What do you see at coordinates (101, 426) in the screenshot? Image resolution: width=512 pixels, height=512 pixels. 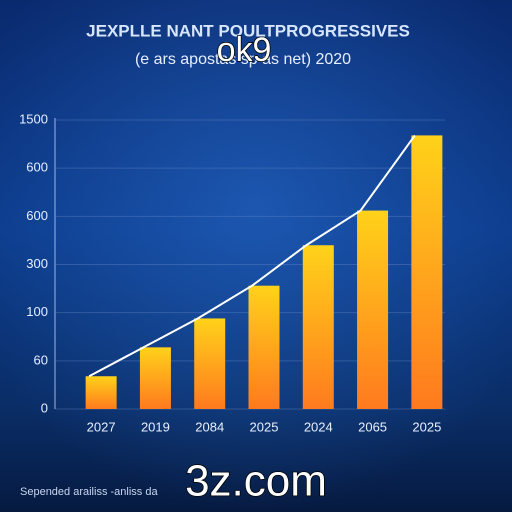 I see `x-tick-label: 2027` at bounding box center [101, 426].